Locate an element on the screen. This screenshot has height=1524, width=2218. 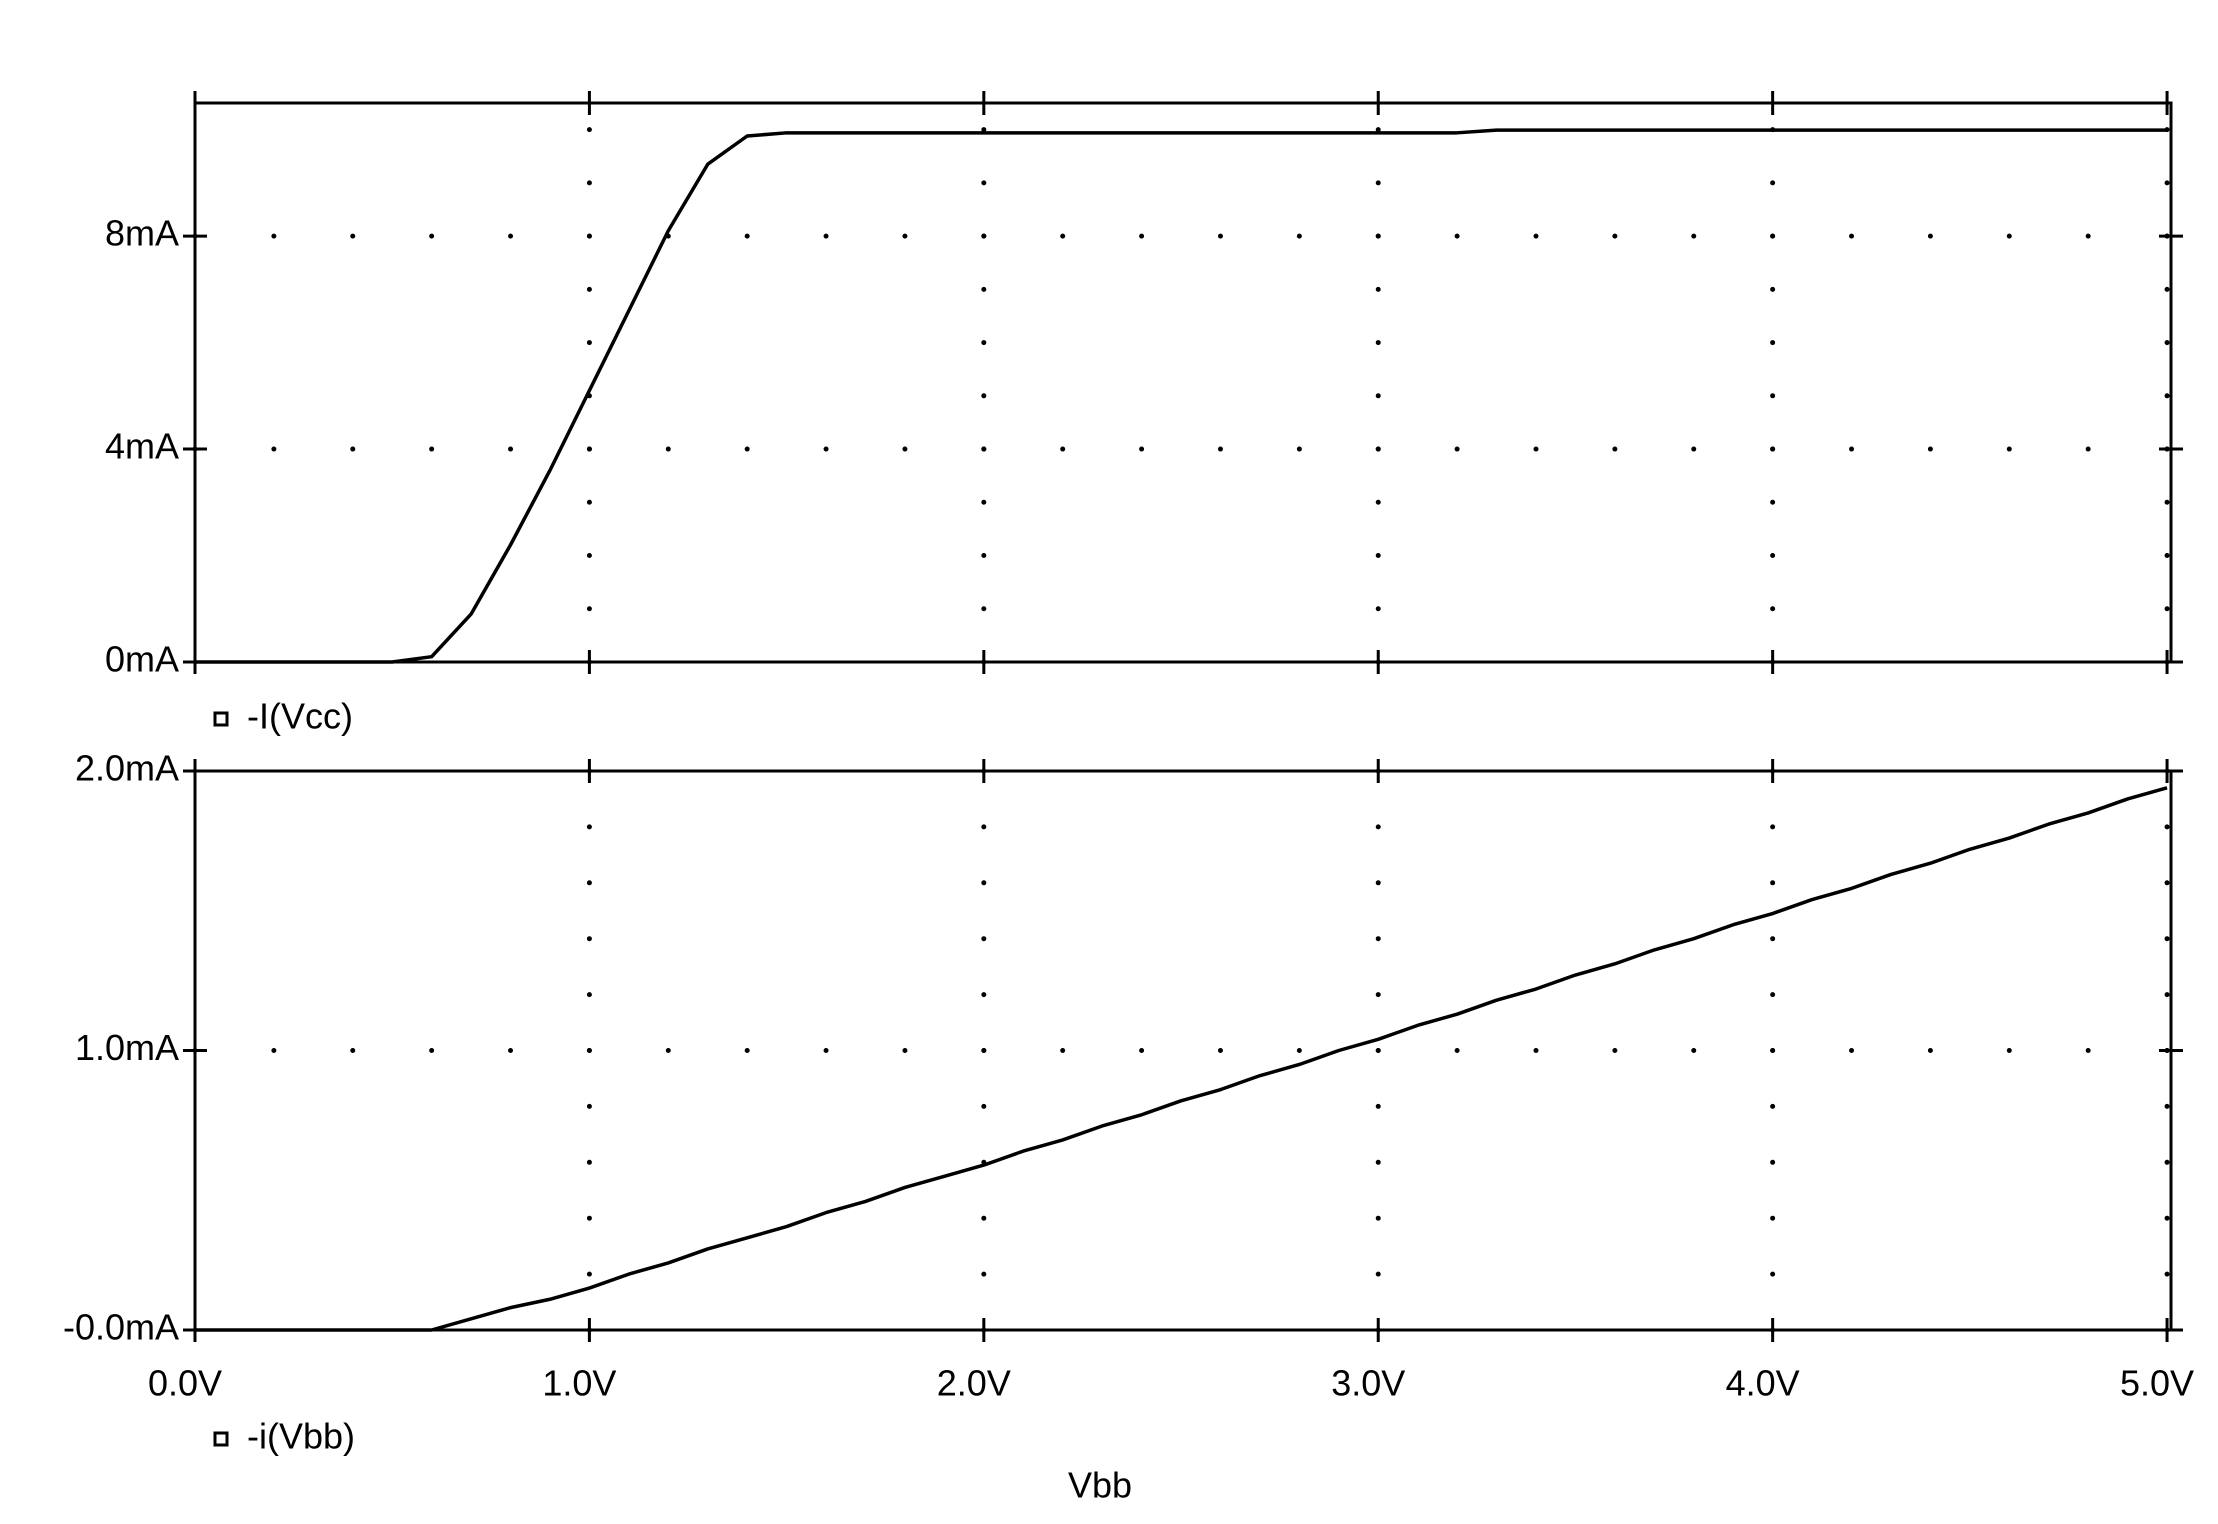
x-tick-label: 0.0V is located at coordinates (185, 1383).